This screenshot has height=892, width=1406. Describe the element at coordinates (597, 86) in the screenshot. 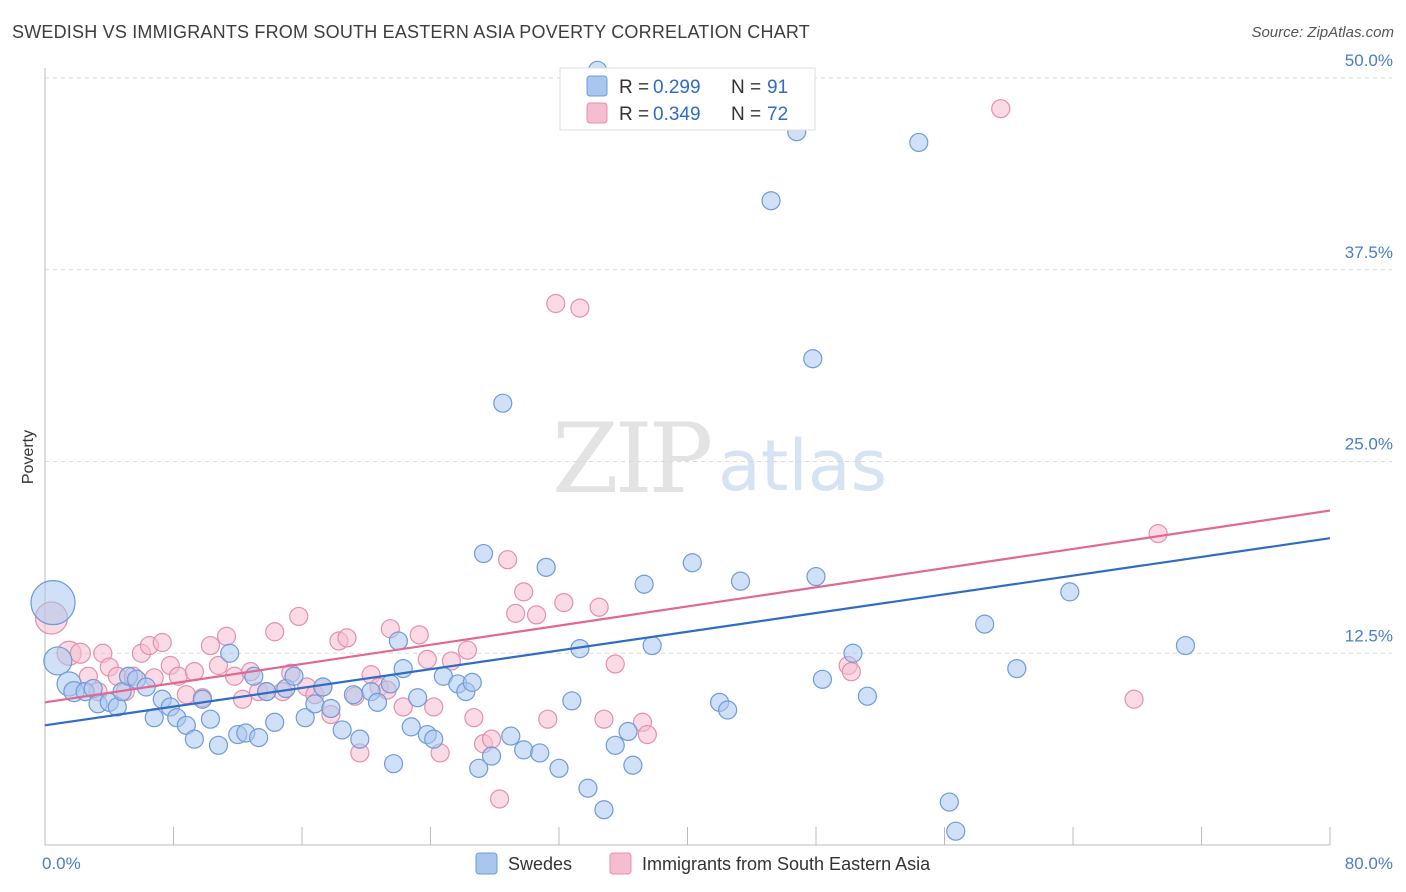

I see `legend-swatch-swedes` at that location.